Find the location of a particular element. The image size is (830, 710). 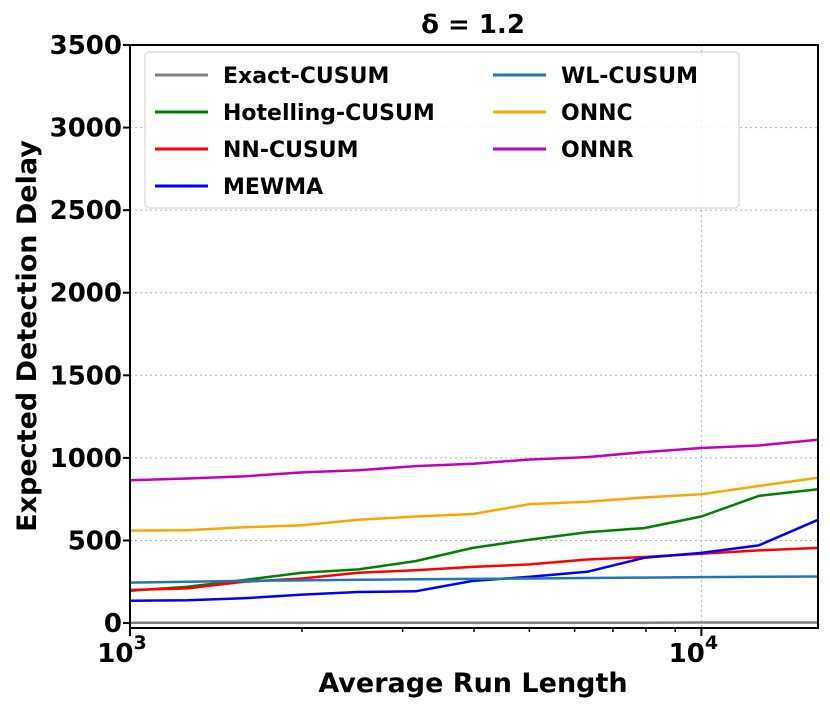

x-ticks: 10³ 10⁴ is located at coordinates (407, 648).